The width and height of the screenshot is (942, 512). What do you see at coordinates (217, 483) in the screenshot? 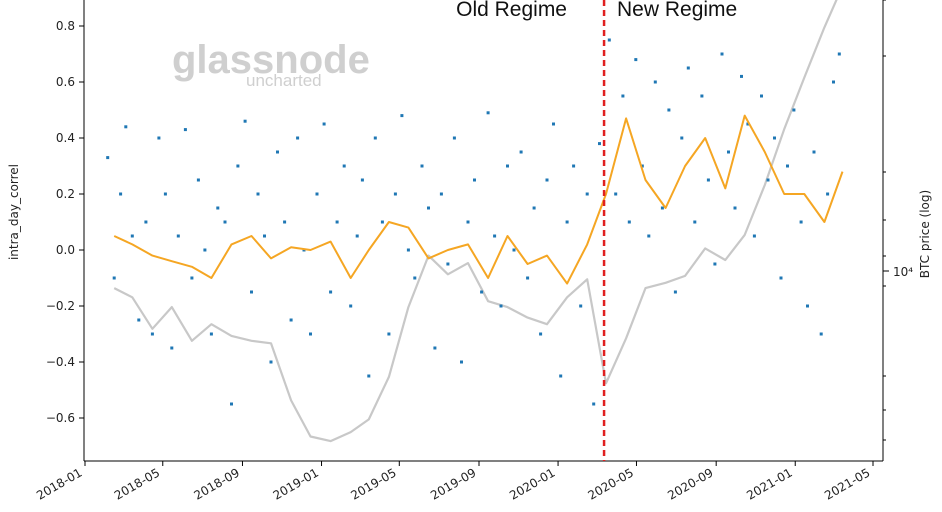
I see `x-tick-label: 2018-09` at bounding box center [217, 483].